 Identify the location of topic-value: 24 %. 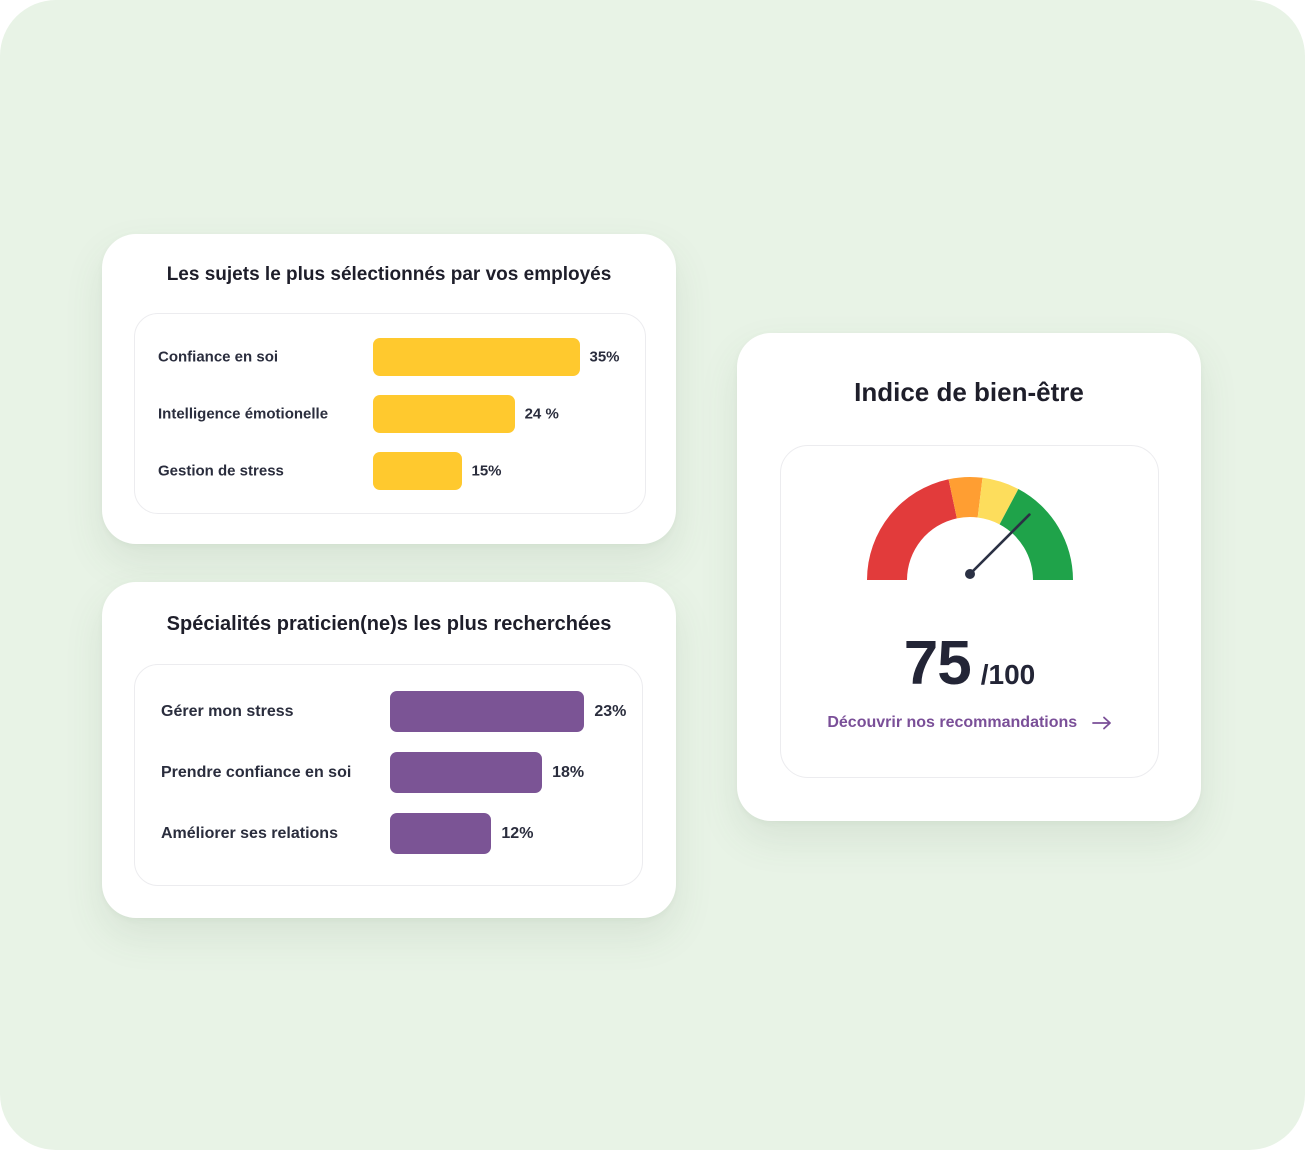
(541, 414).